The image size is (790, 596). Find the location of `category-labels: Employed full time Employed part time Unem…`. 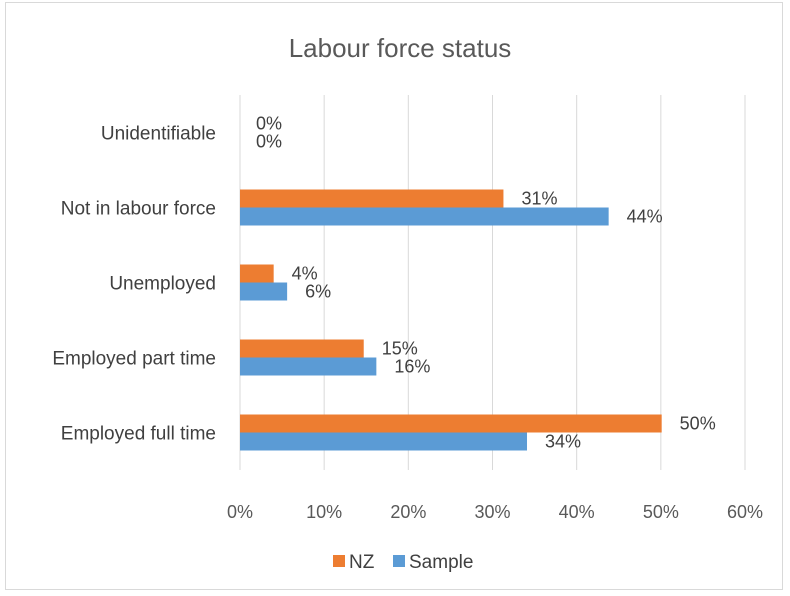

category-labels: Employed full time Employed part time Unem… is located at coordinates (134, 284).